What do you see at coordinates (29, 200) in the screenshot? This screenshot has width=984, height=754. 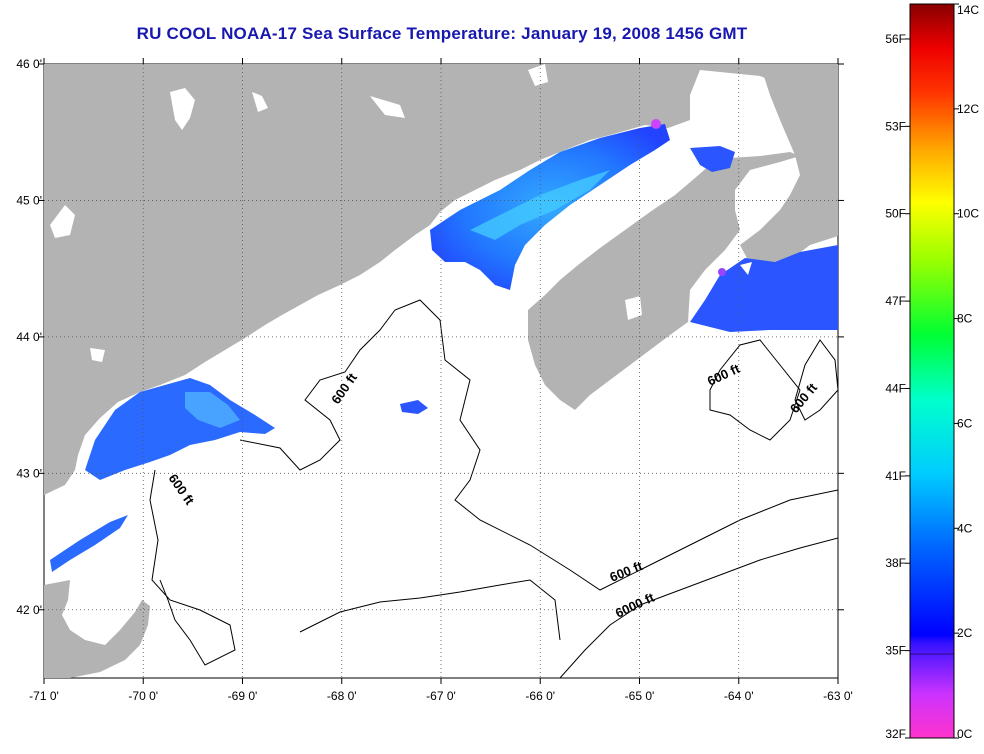 I see `lat-tick-label: 45 0'` at bounding box center [29, 200].